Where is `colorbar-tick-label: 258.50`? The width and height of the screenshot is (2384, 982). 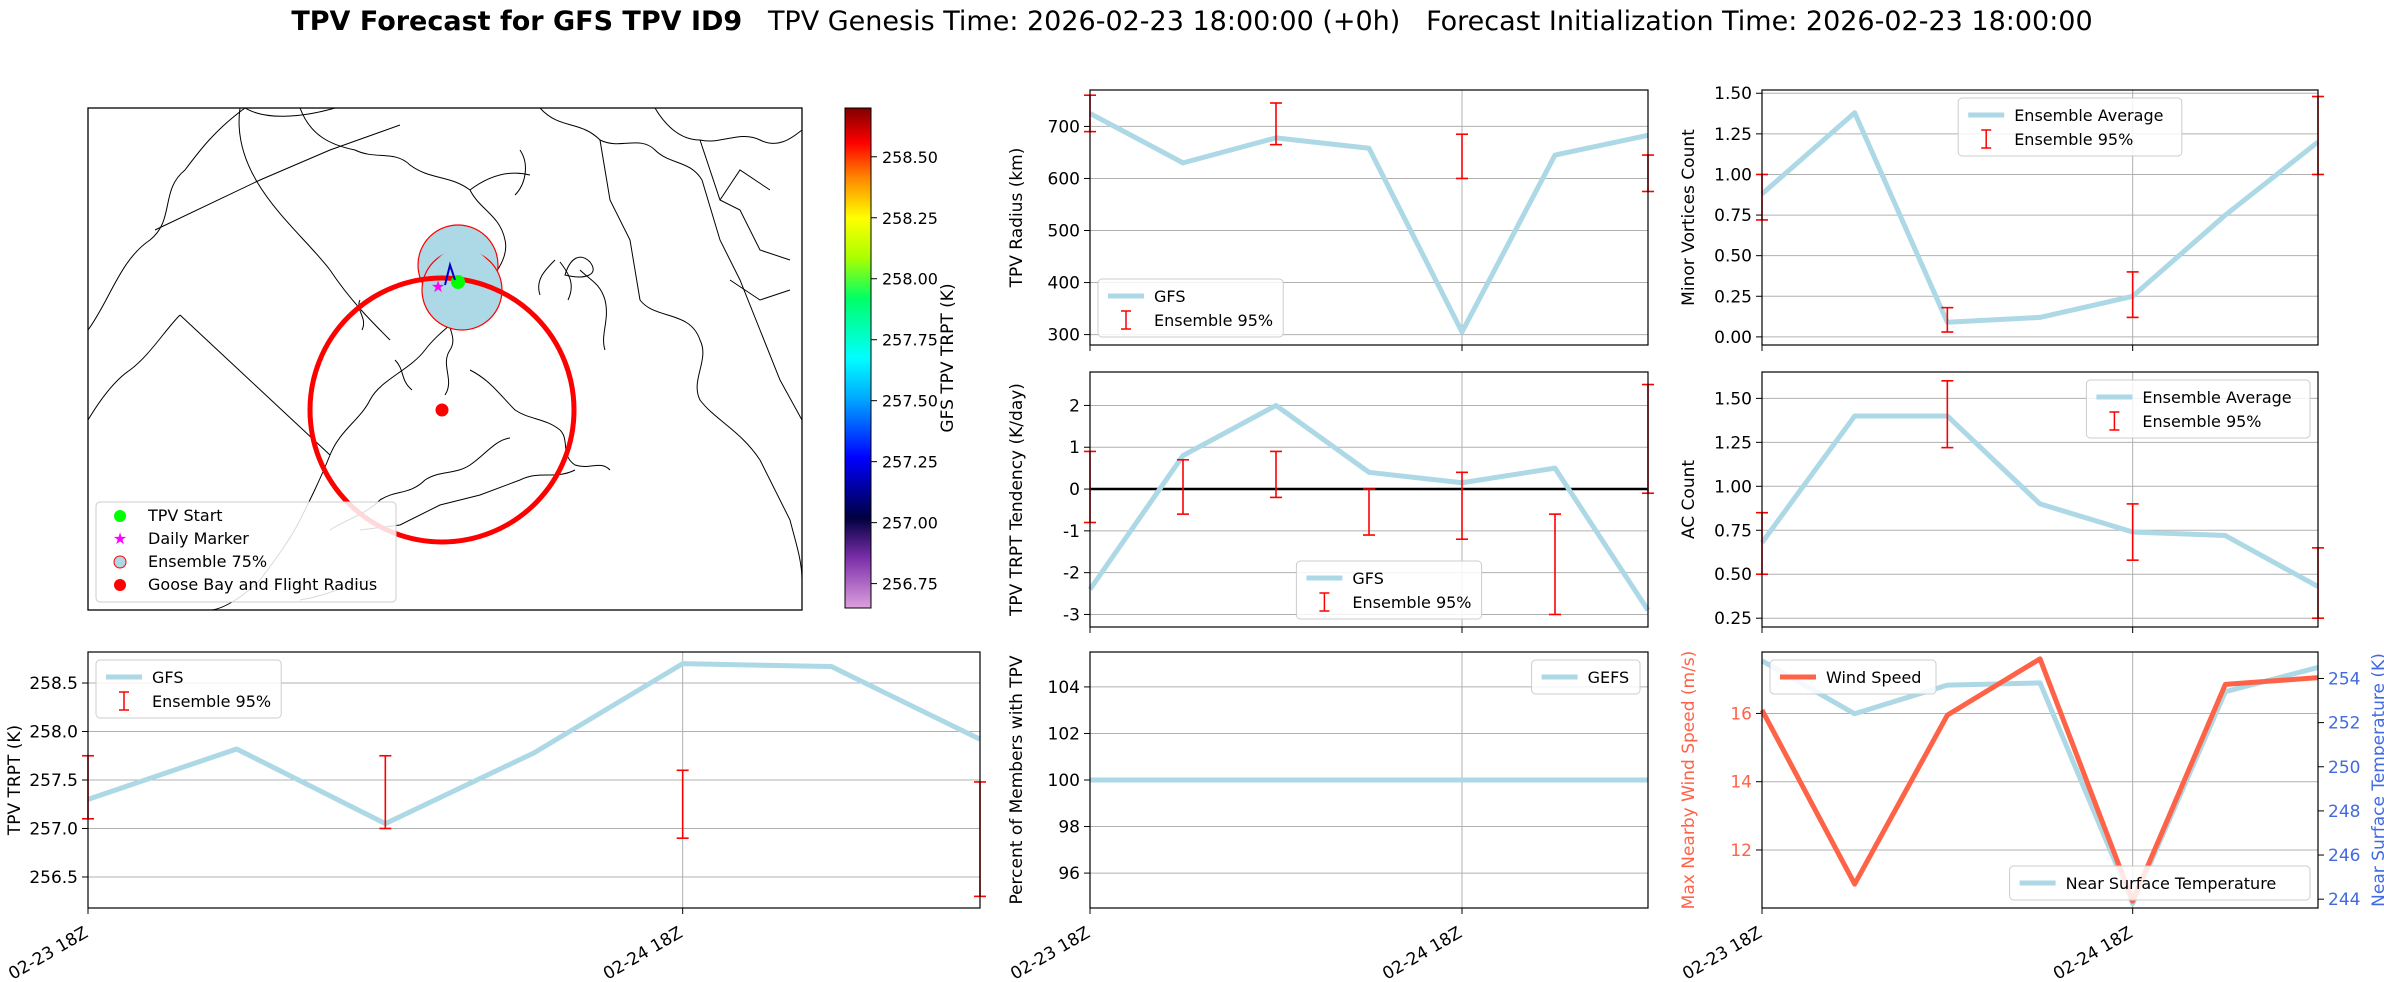 colorbar-tick-label: 258.50 is located at coordinates (910, 157).